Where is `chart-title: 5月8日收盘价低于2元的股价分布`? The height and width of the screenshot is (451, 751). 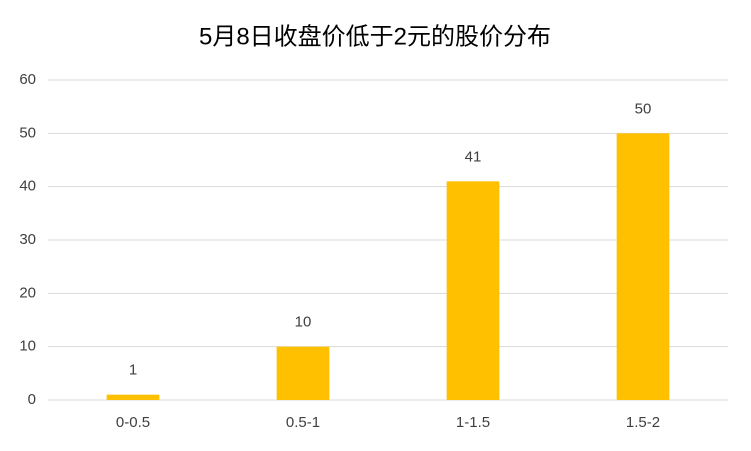
chart-title: 5月8日收盘价低于2元的股价分布 is located at coordinates (375, 36).